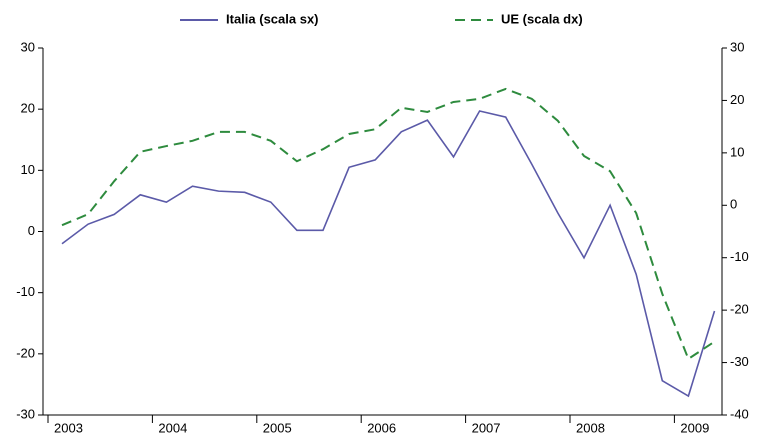 The image size is (760, 435). I want to click on y-tick-label: 20, so click(28, 108).